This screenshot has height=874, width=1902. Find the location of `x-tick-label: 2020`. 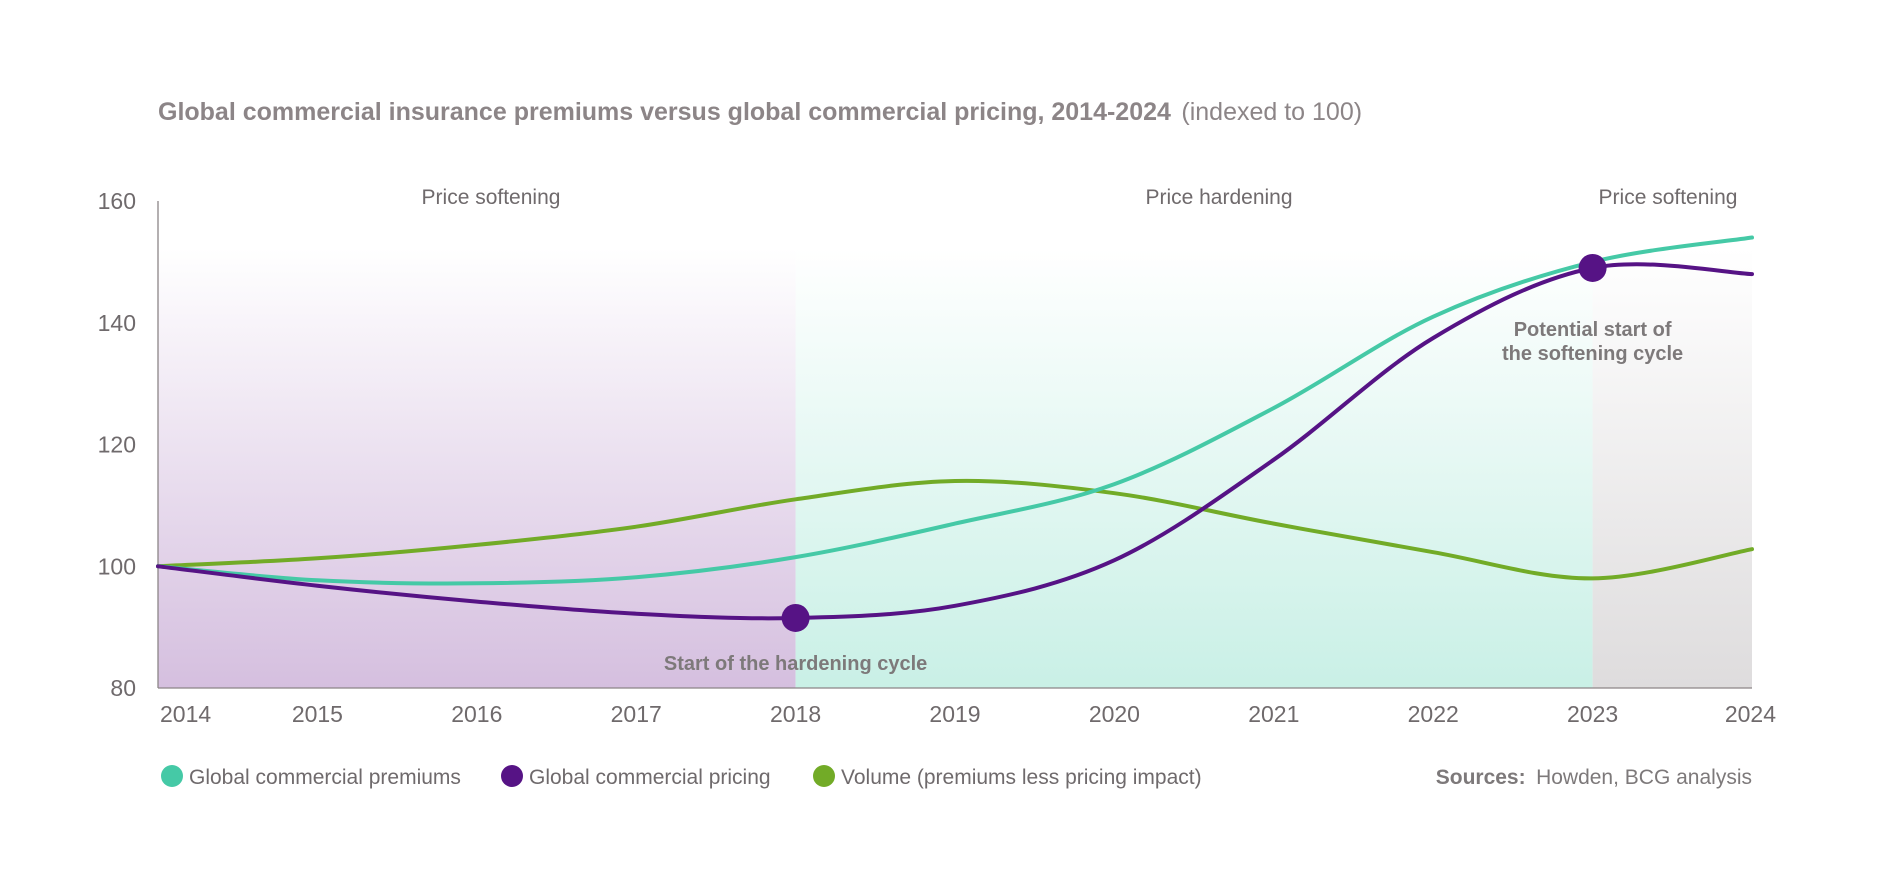

x-tick-label: 2020 is located at coordinates (1114, 714).